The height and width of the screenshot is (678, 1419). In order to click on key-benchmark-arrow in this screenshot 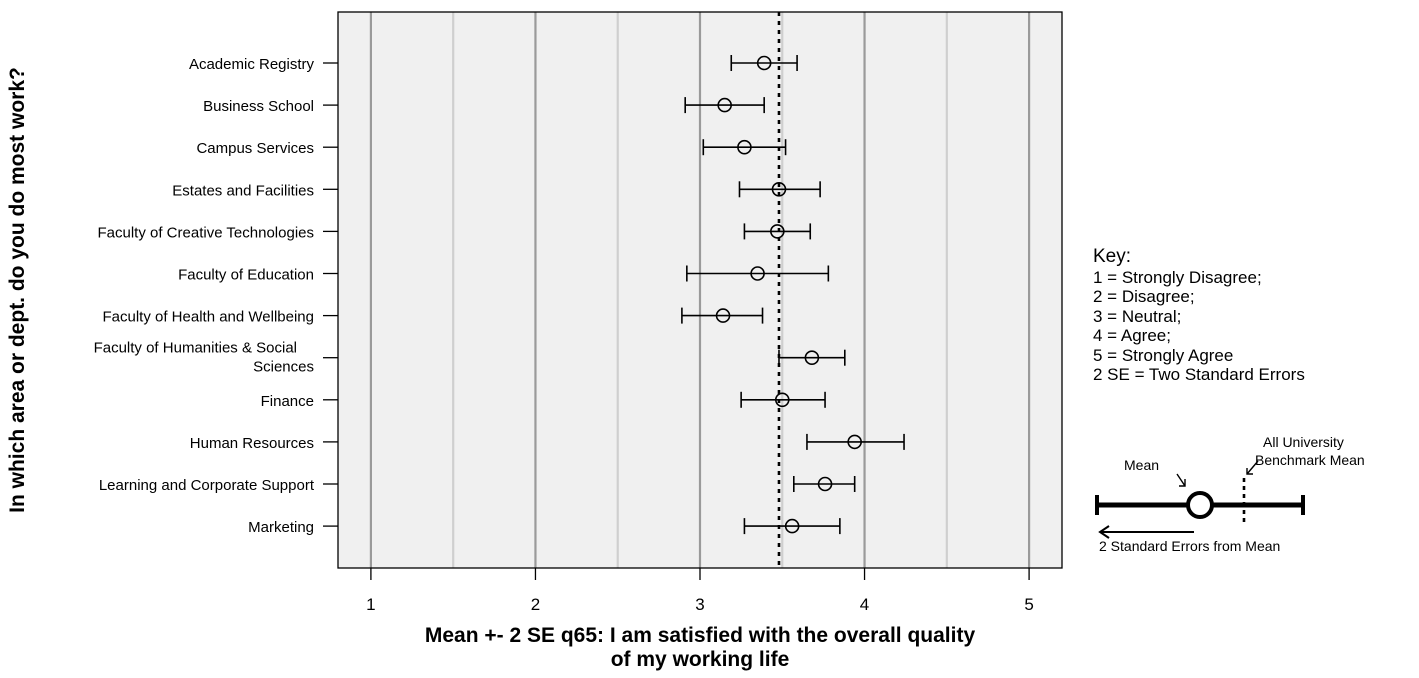, I will do `click(1252, 467)`.